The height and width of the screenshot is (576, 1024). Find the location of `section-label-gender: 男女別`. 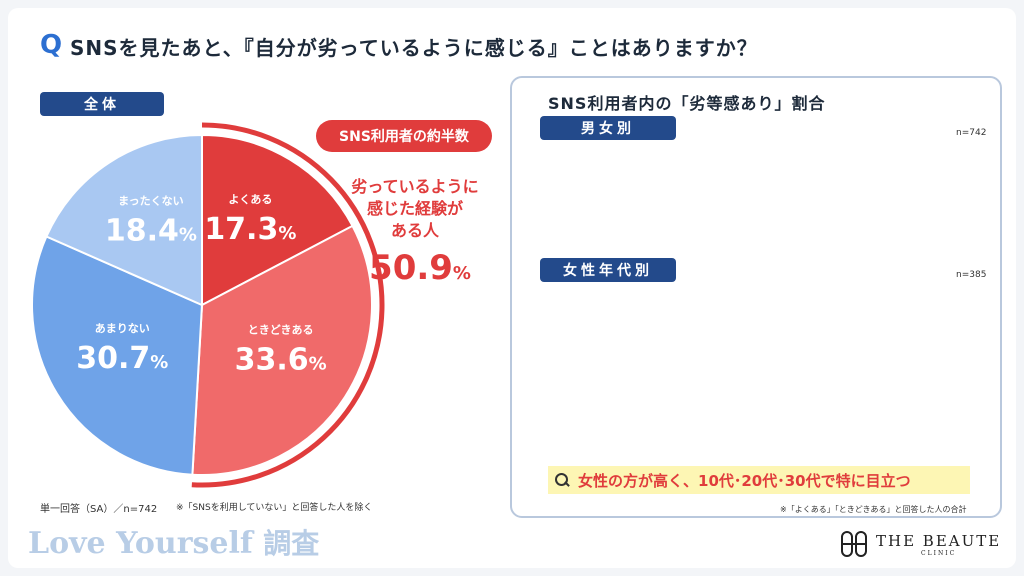

section-label-gender: 男女別 is located at coordinates (608, 128).